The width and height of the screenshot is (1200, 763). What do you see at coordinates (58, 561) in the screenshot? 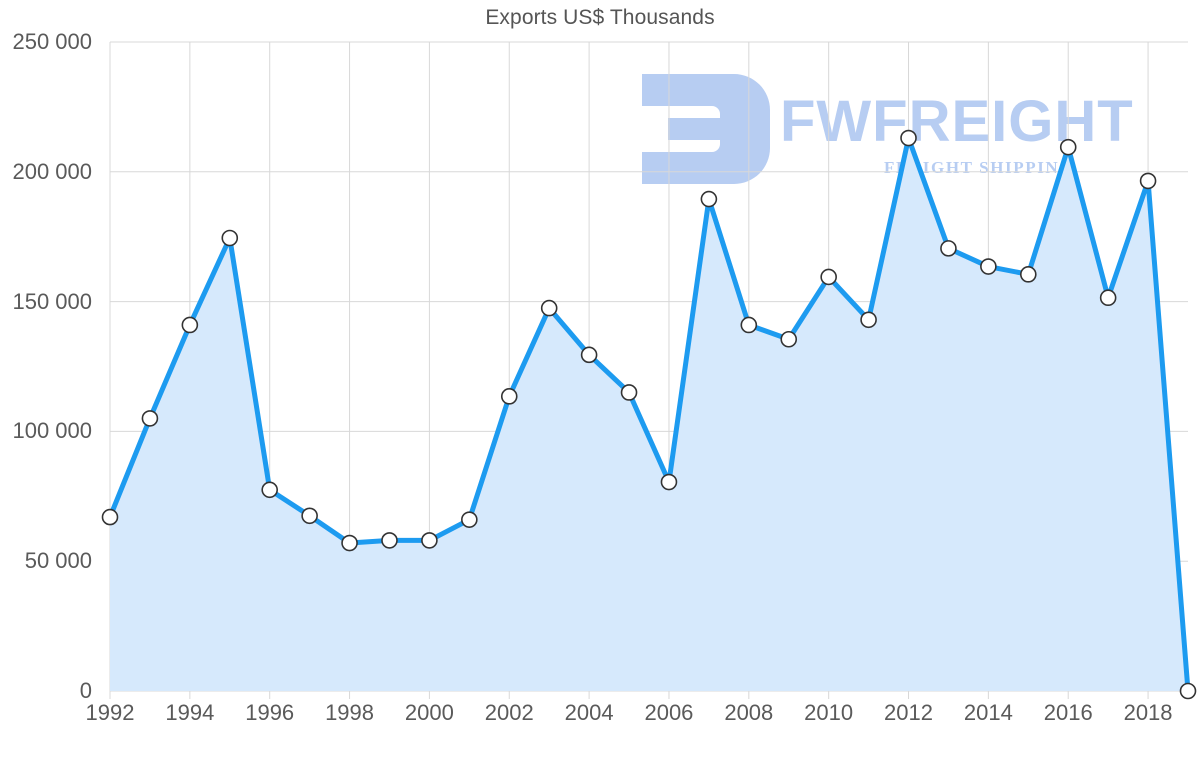
I see `y-axis-tick-label: 50 000` at bounding box center [58, 561].